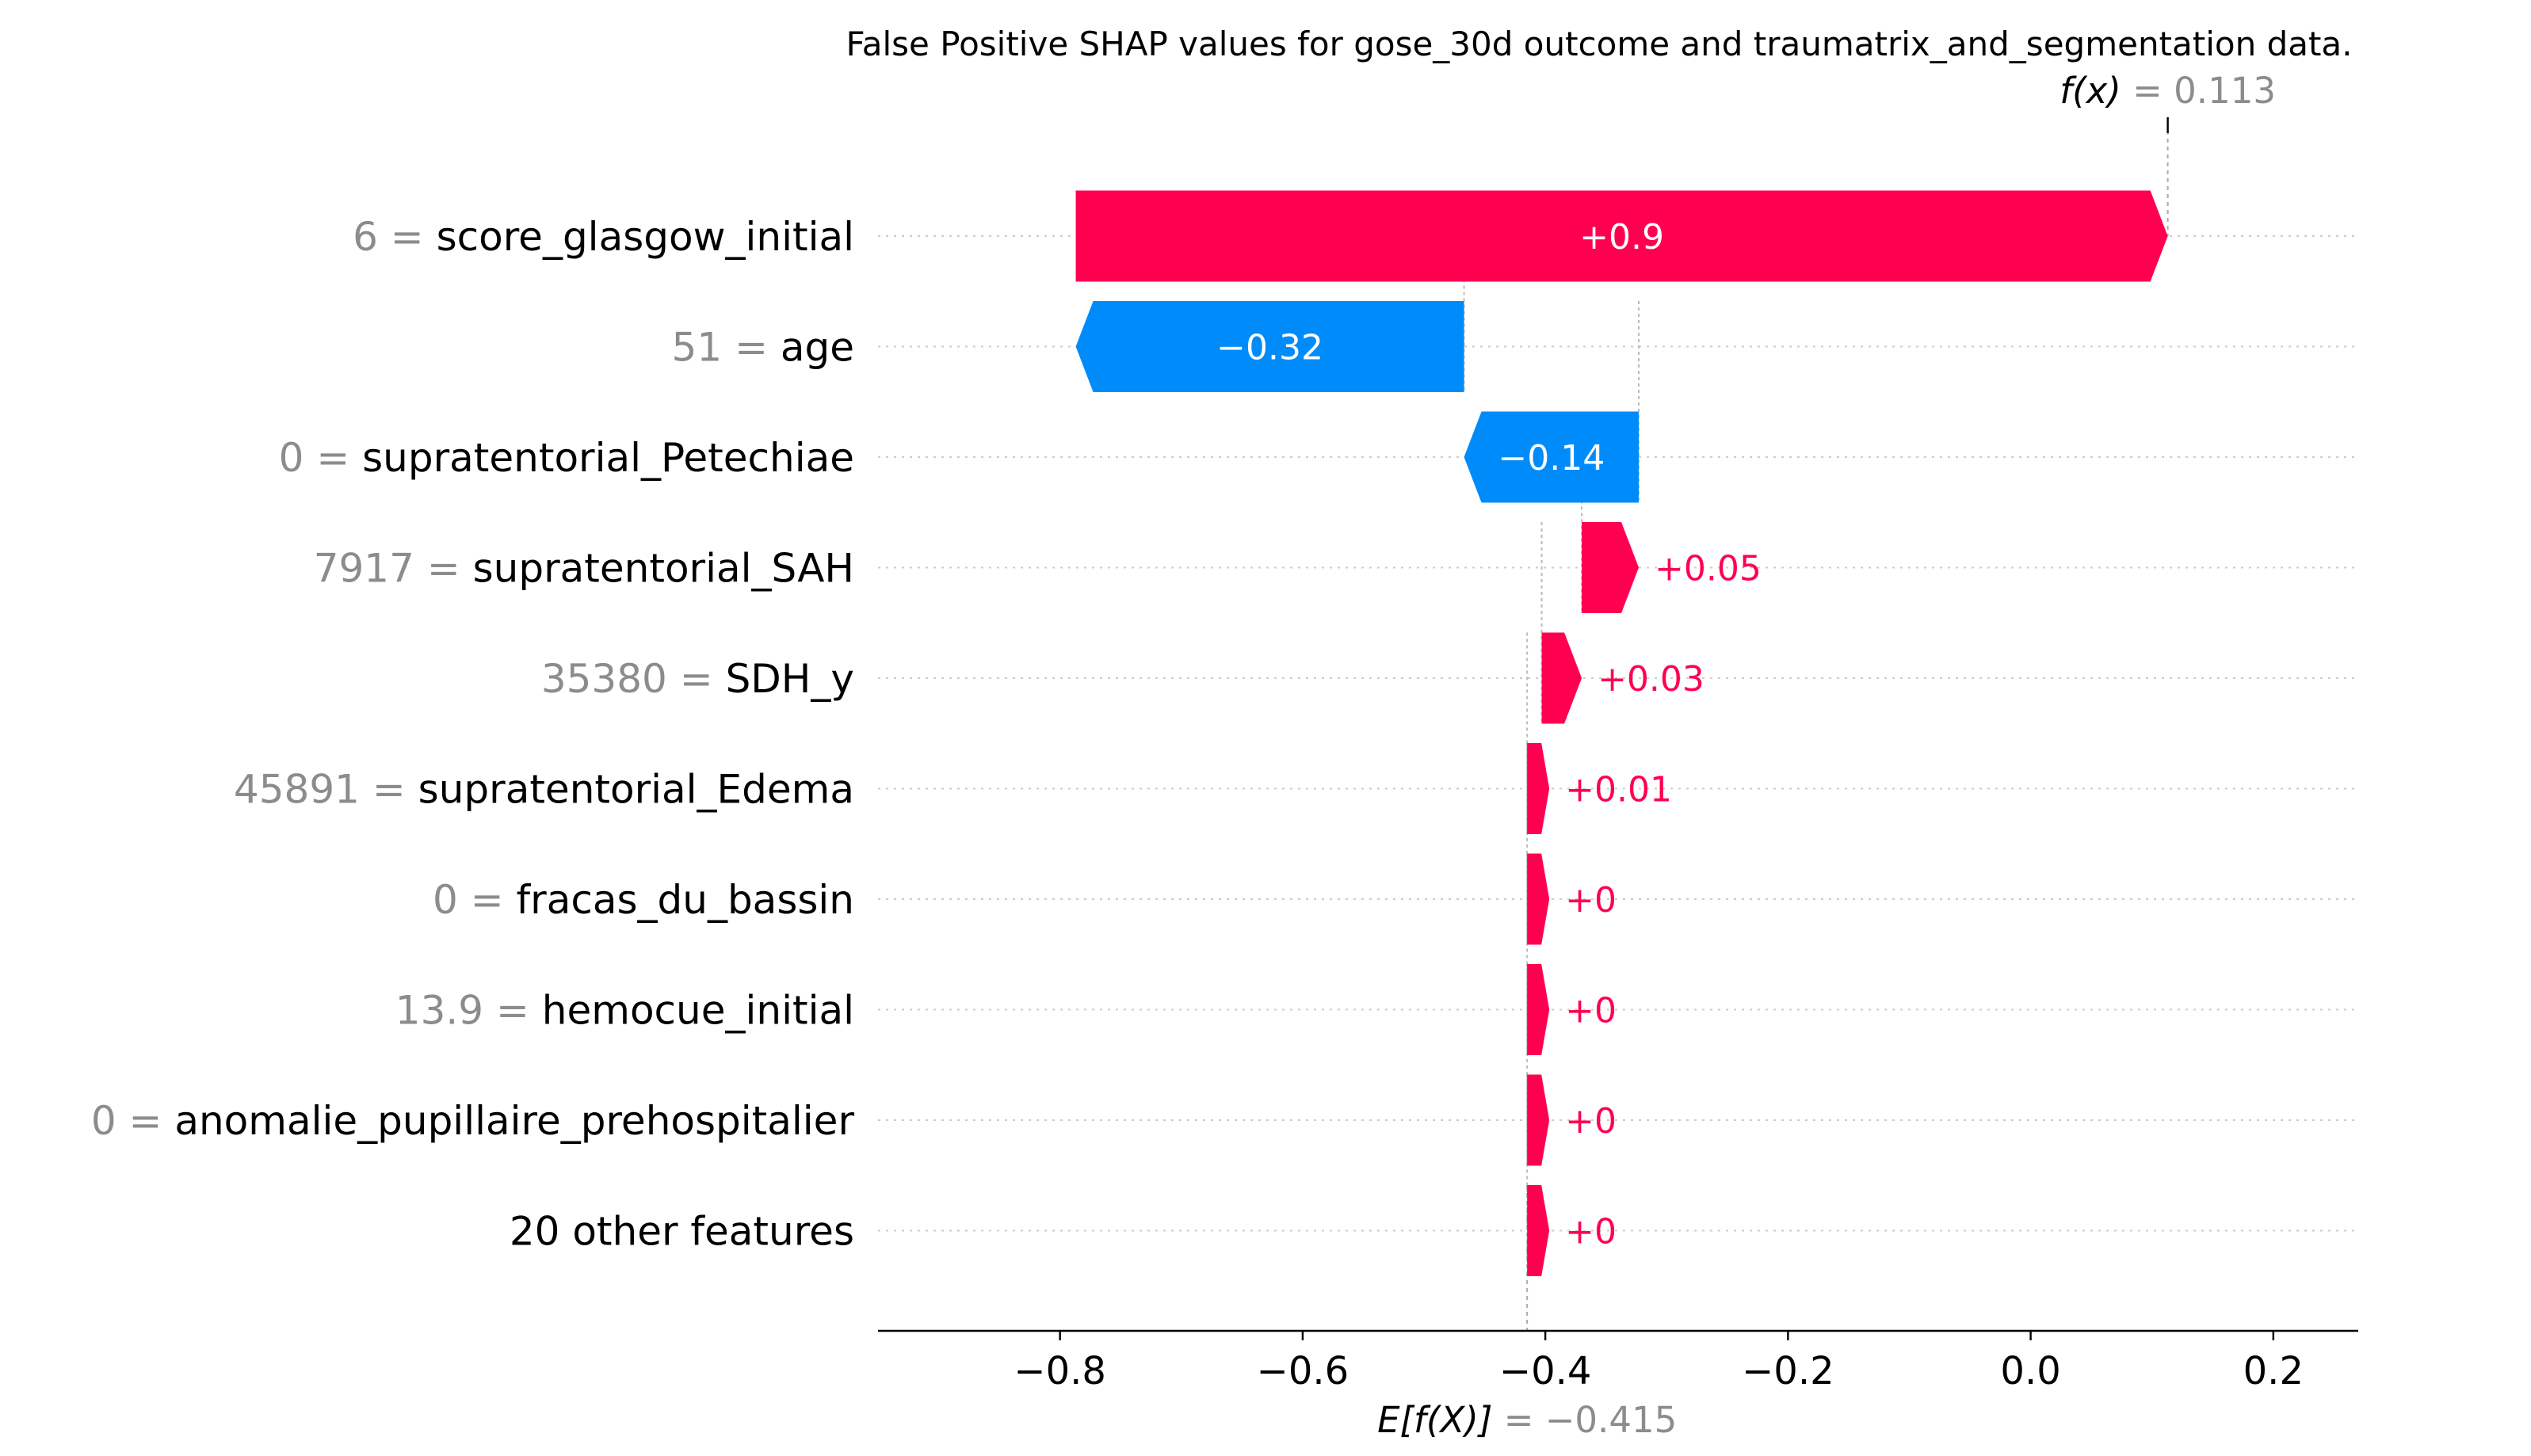  I want to click on shap-value-label: +0.9, so click(1621, 237).